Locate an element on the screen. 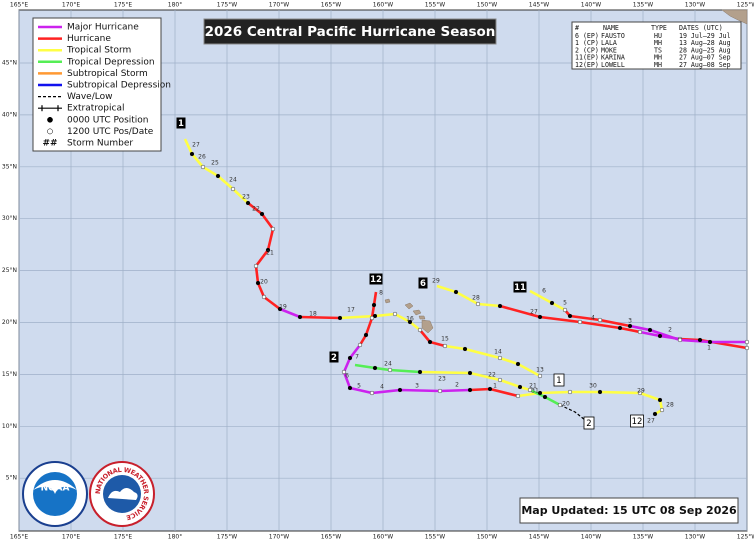 This screenshot has width=754, height=541. storm-end-number: 1 is located at coordinates (558, 381).